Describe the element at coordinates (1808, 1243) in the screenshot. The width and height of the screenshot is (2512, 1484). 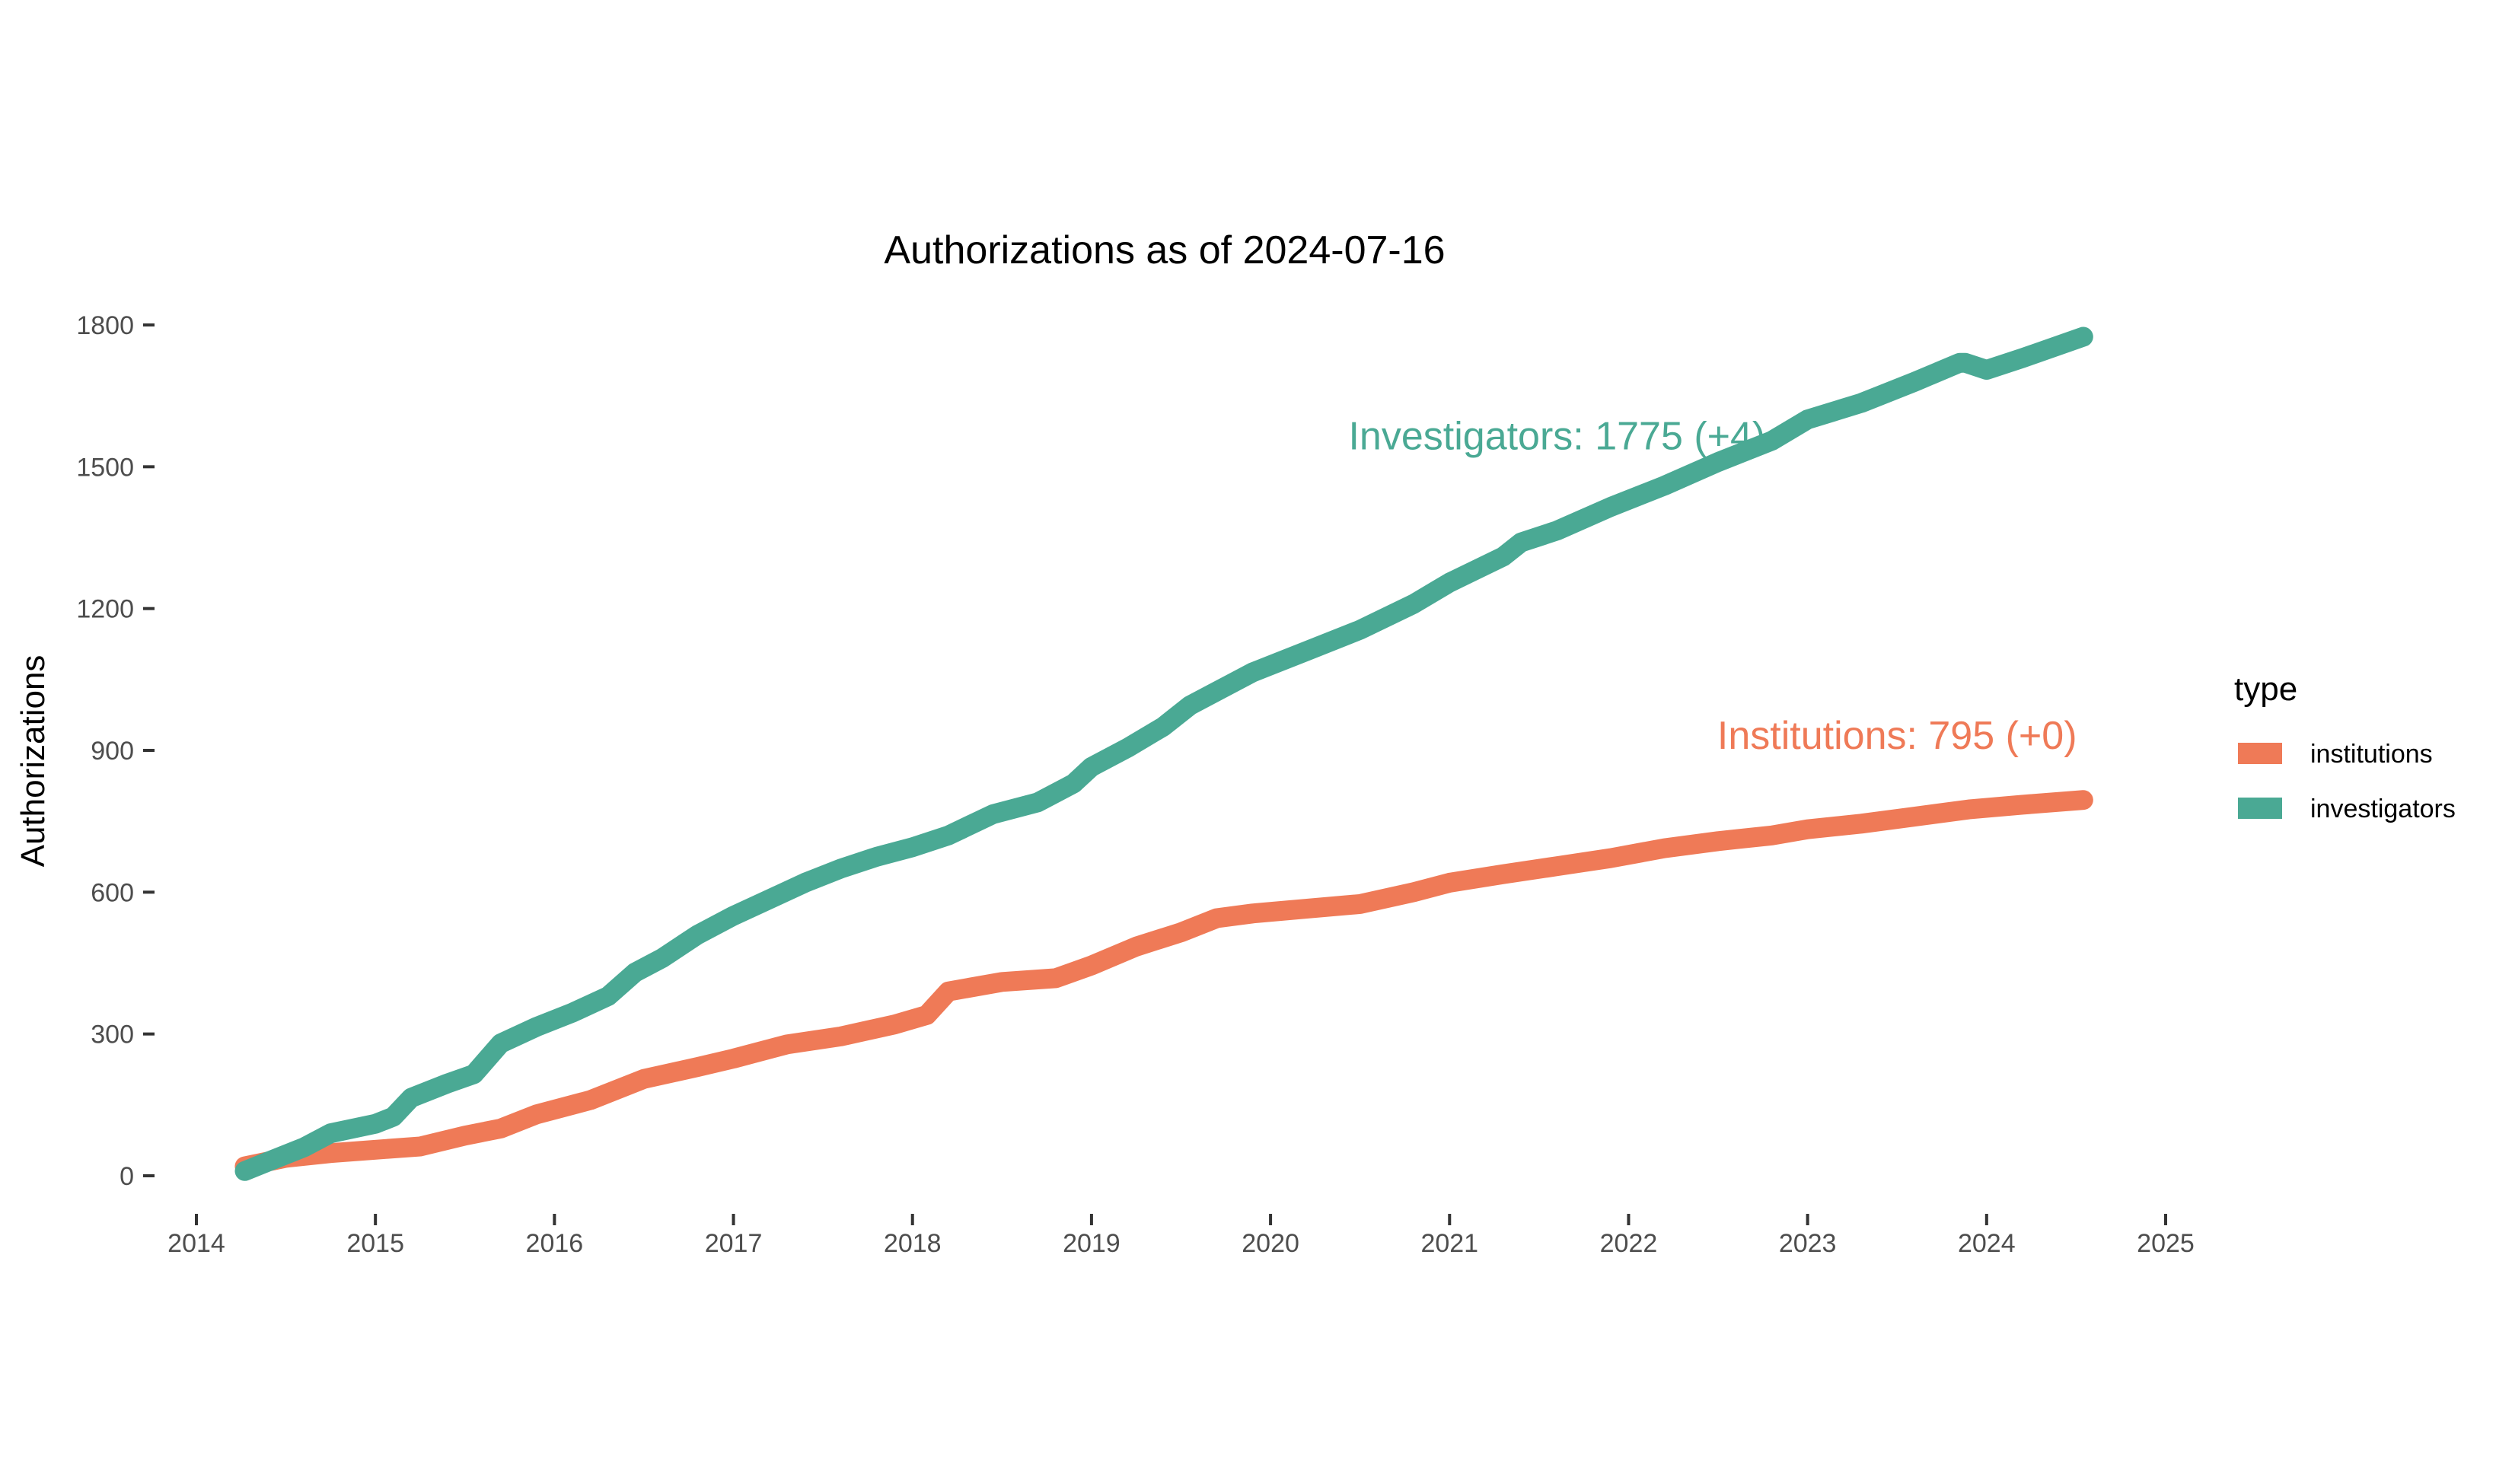
I see `x-tick-label: 2023` at that location.